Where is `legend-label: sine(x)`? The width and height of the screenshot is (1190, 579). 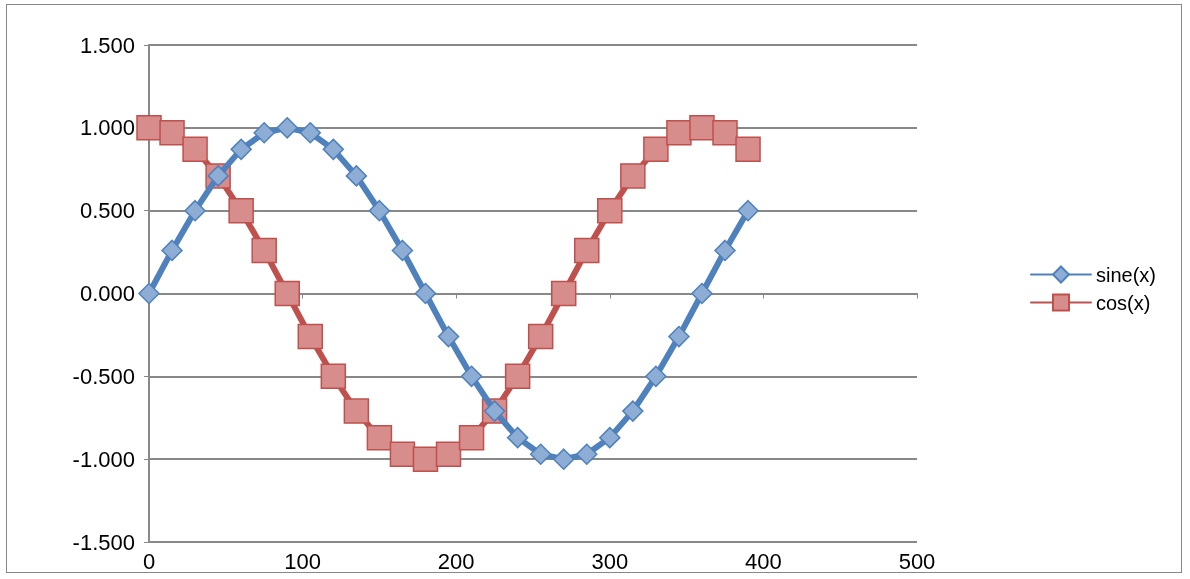
legend-label: sine(x) is located at coordinates (1126, 274).